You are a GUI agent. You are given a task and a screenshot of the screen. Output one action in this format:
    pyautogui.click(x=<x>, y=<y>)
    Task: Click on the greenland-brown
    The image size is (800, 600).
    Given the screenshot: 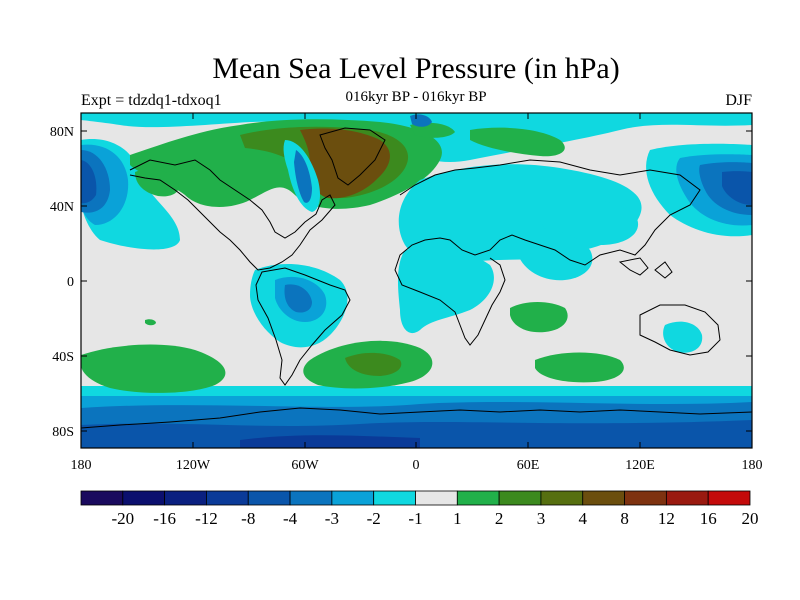 What is the action you would take?
    pyautogui.click(x=345, y=163)
    